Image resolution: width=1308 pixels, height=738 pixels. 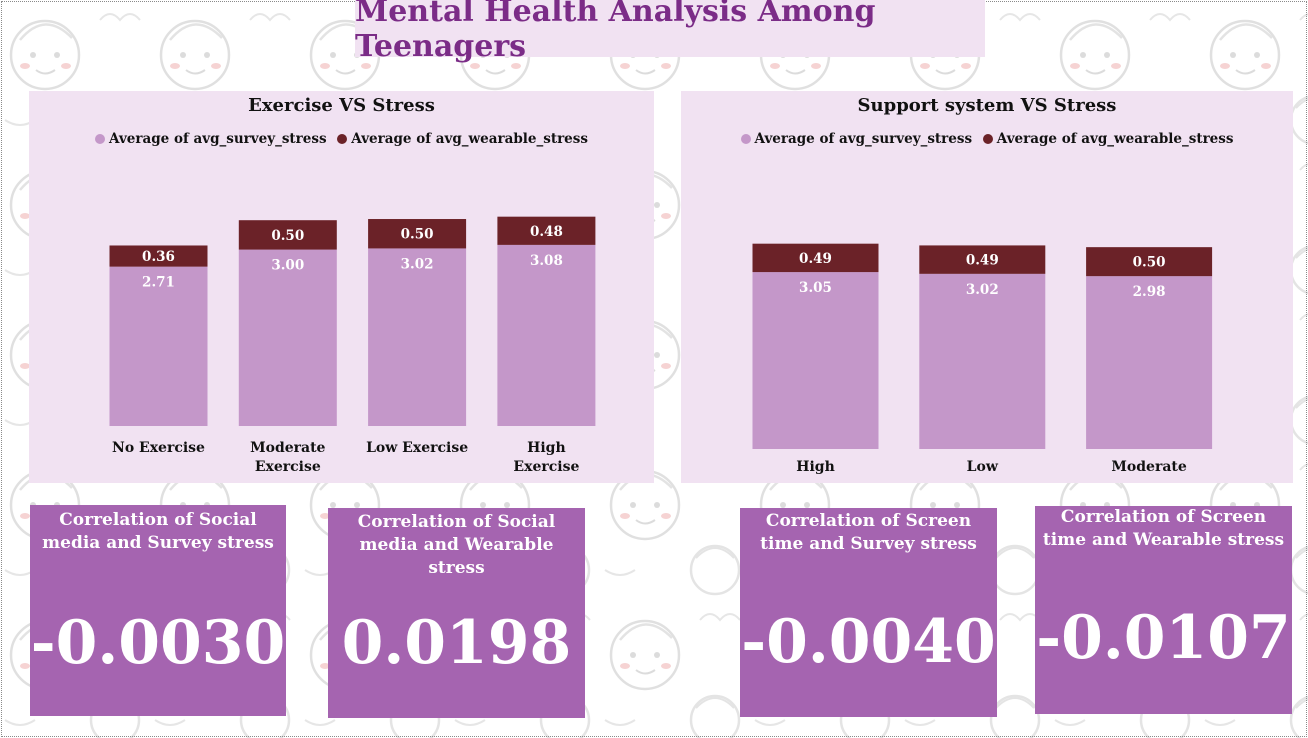 What do you see at coordinates (287, 266) in the screenshot?
I see `data-label-survey: 3.00` at bounding box center [287, 266].